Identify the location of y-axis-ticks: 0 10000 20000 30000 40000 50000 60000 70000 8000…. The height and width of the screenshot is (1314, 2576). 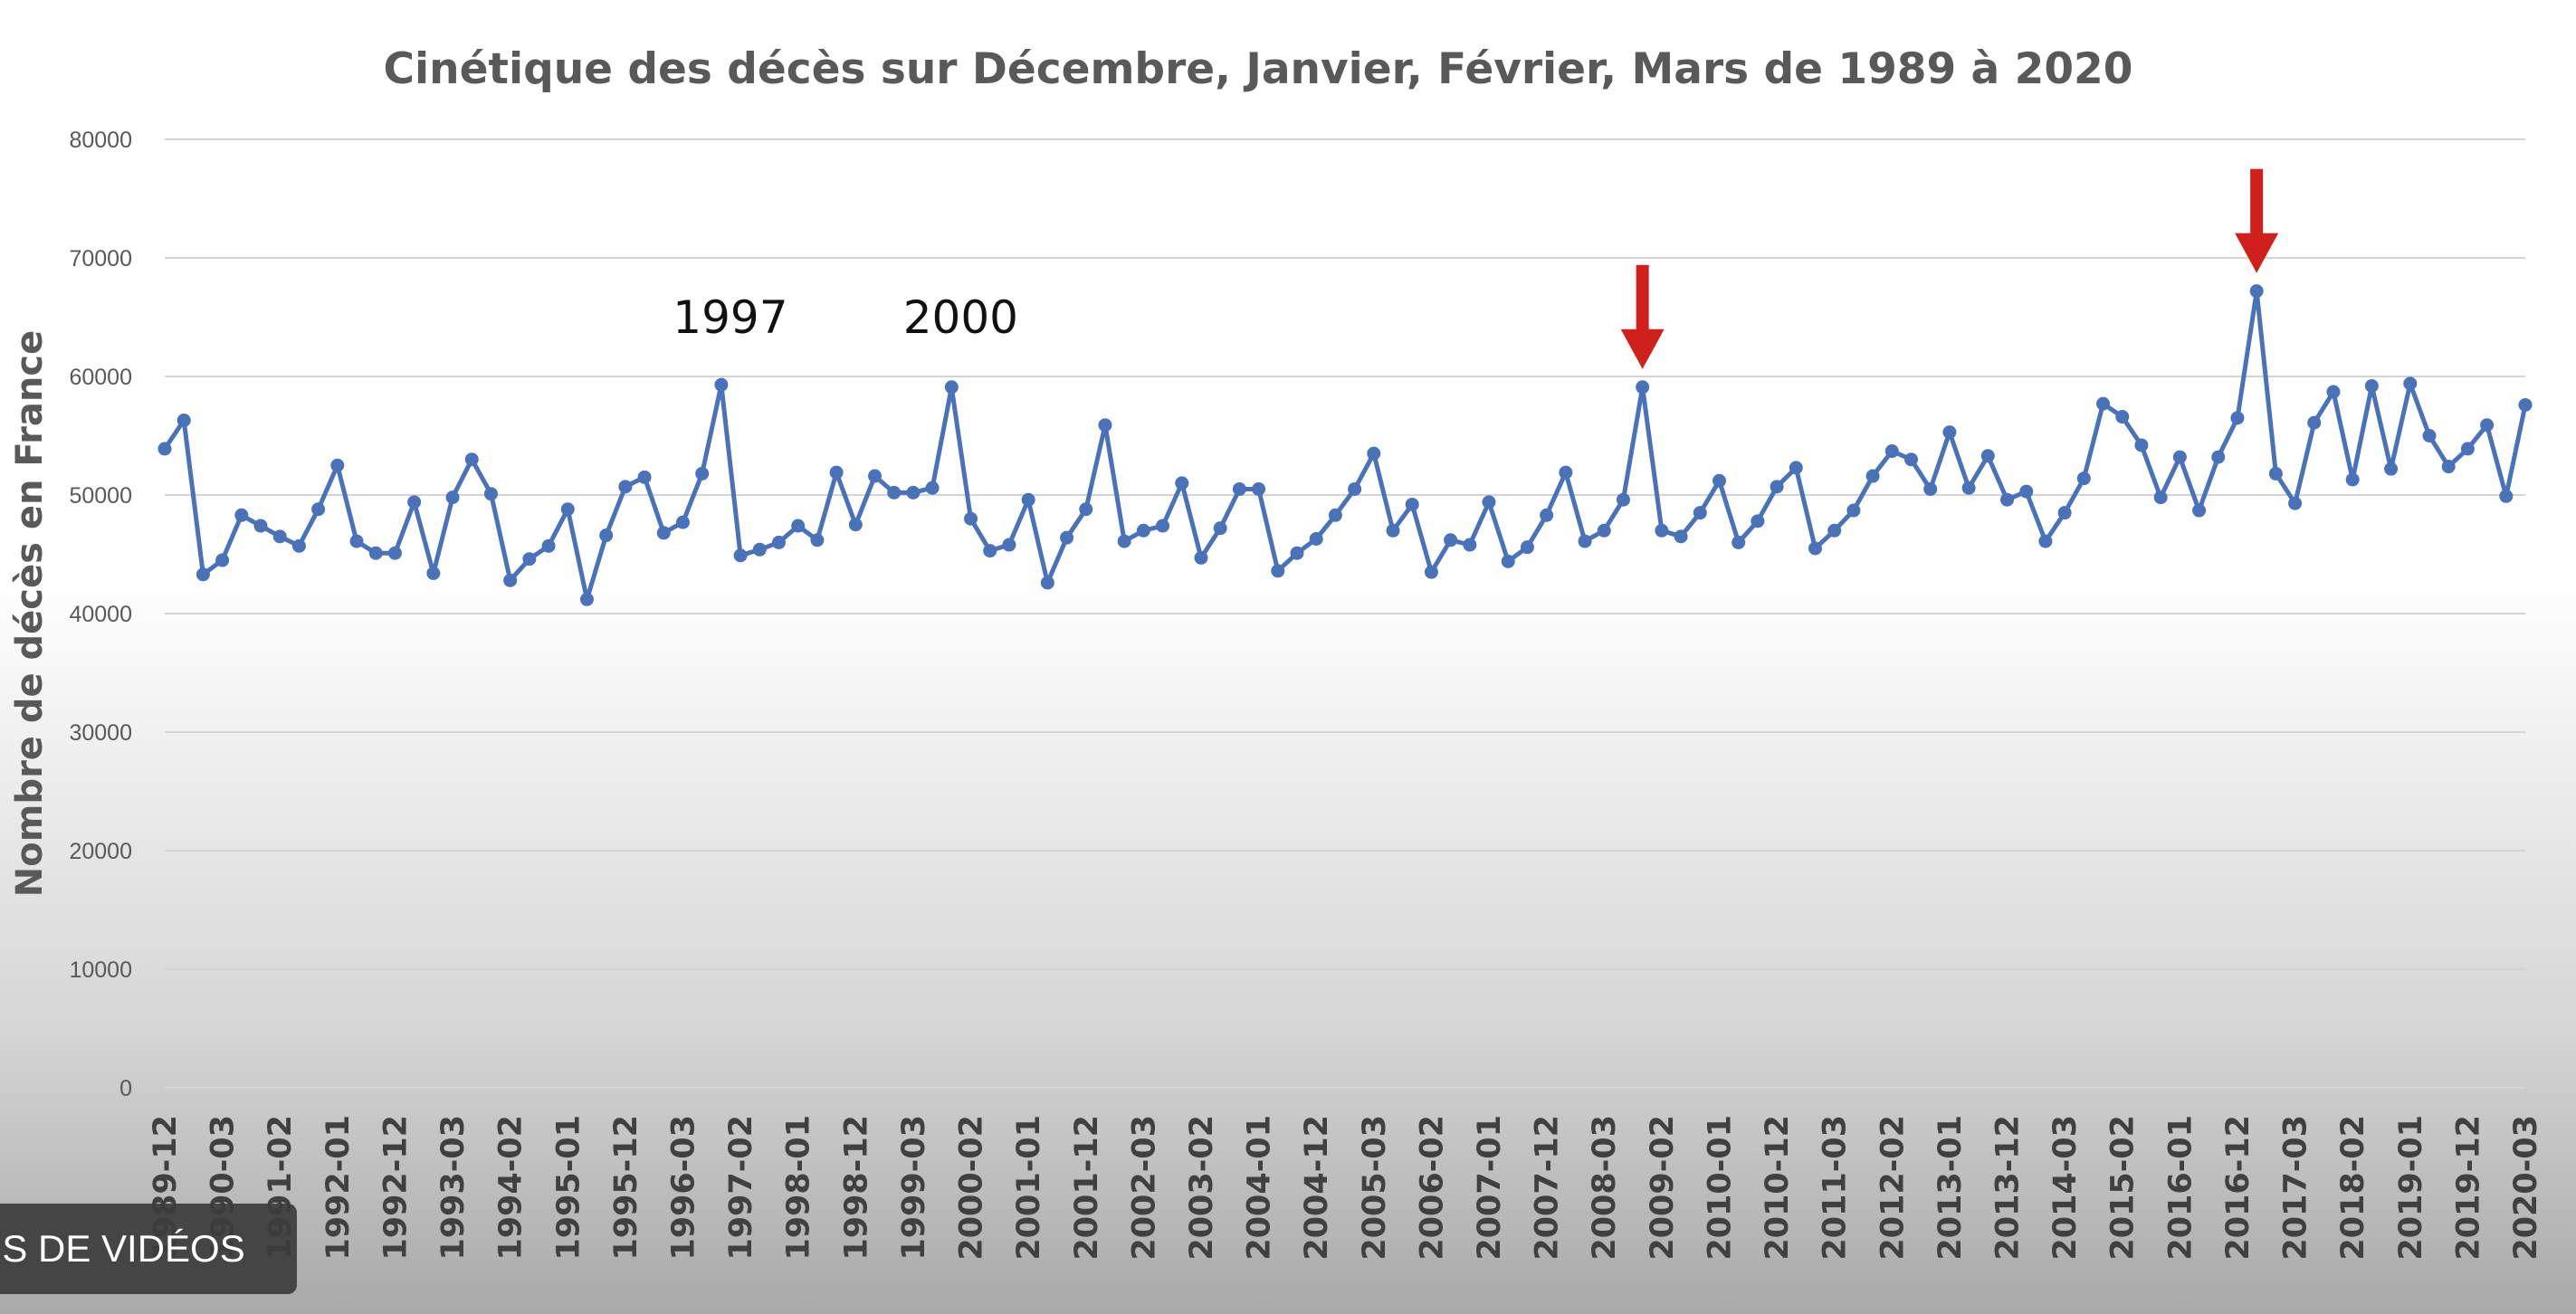
(100, 614).